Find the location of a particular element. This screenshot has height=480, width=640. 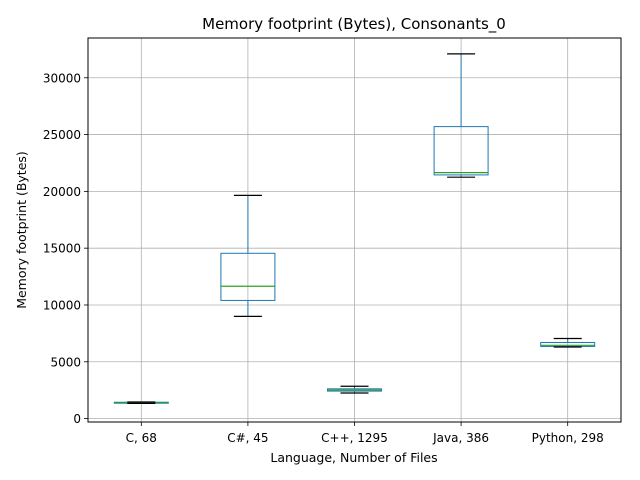

x-tick-label: C, 68 is located at coordinates (141, 438).